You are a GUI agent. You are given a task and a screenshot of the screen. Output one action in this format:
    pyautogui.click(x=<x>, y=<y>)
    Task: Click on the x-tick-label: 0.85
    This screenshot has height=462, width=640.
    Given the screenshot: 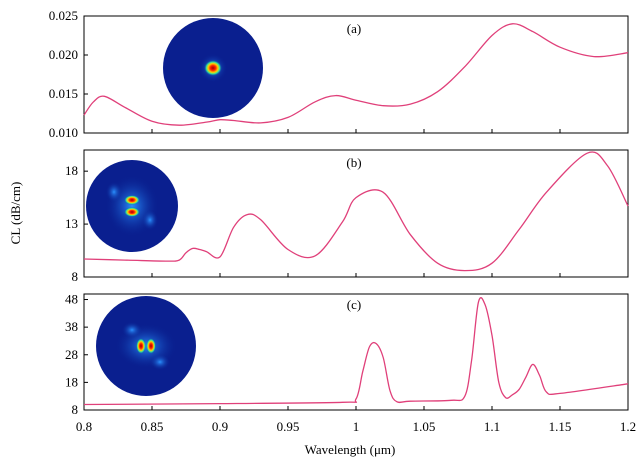 What is the action you would take?
    pyautogui.click(x=152, y=426)
    